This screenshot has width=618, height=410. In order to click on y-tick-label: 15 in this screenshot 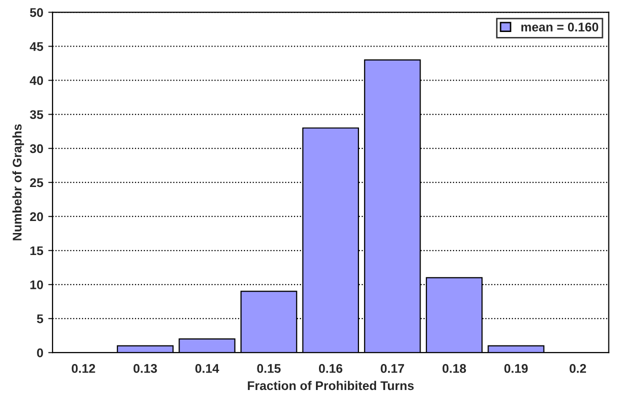, I will do `click(37, 251)`.